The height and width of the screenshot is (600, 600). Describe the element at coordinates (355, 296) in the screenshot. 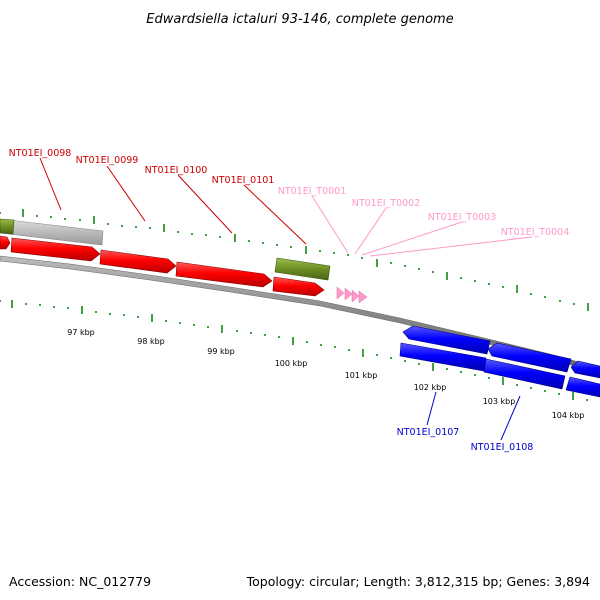

I see `trna-NT01EI_T0003` at that location.